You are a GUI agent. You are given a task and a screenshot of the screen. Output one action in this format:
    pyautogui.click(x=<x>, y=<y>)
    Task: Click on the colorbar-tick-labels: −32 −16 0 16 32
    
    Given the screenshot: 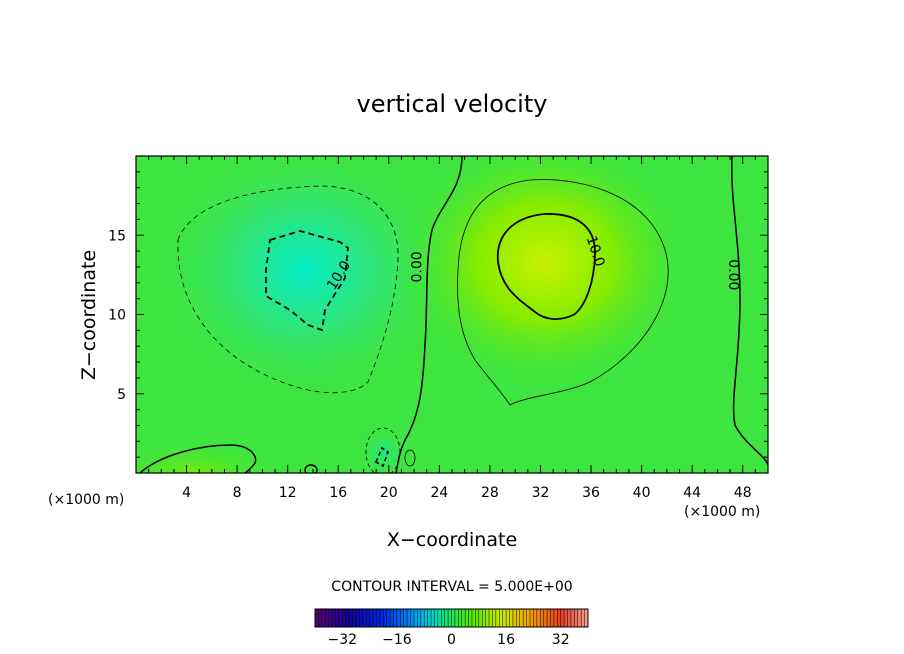 What is the action you would take?
    pyautogui.click(x=449, y=640)
    